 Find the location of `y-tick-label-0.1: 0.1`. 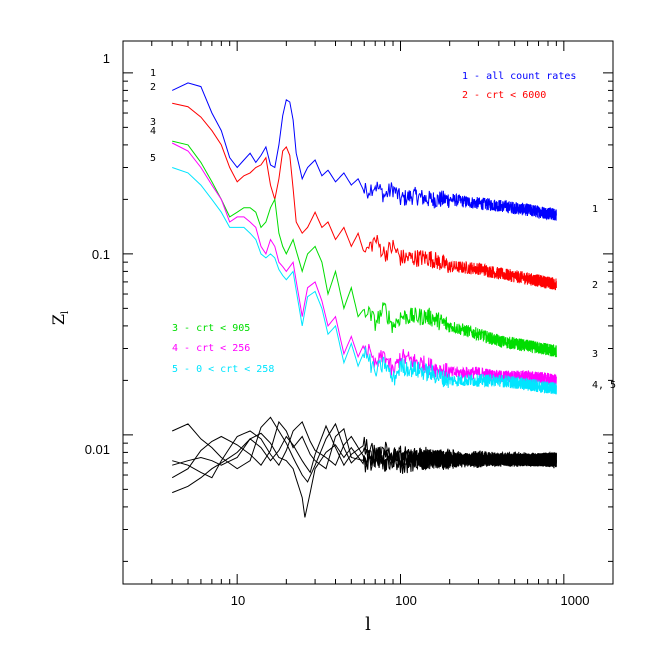

y-tick-label-0.1: 0.1 is located at coordinates (101, 254).